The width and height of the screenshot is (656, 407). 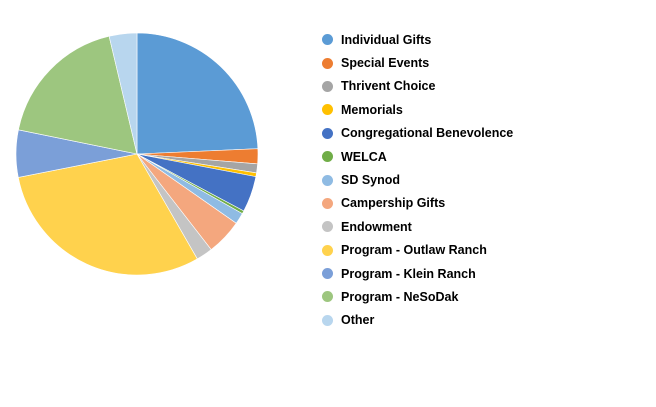 What do you see at coordinates (386, 39) in the screenshot?
I see `legend-label: Individual Gifts` at bounding box center [386, 39].